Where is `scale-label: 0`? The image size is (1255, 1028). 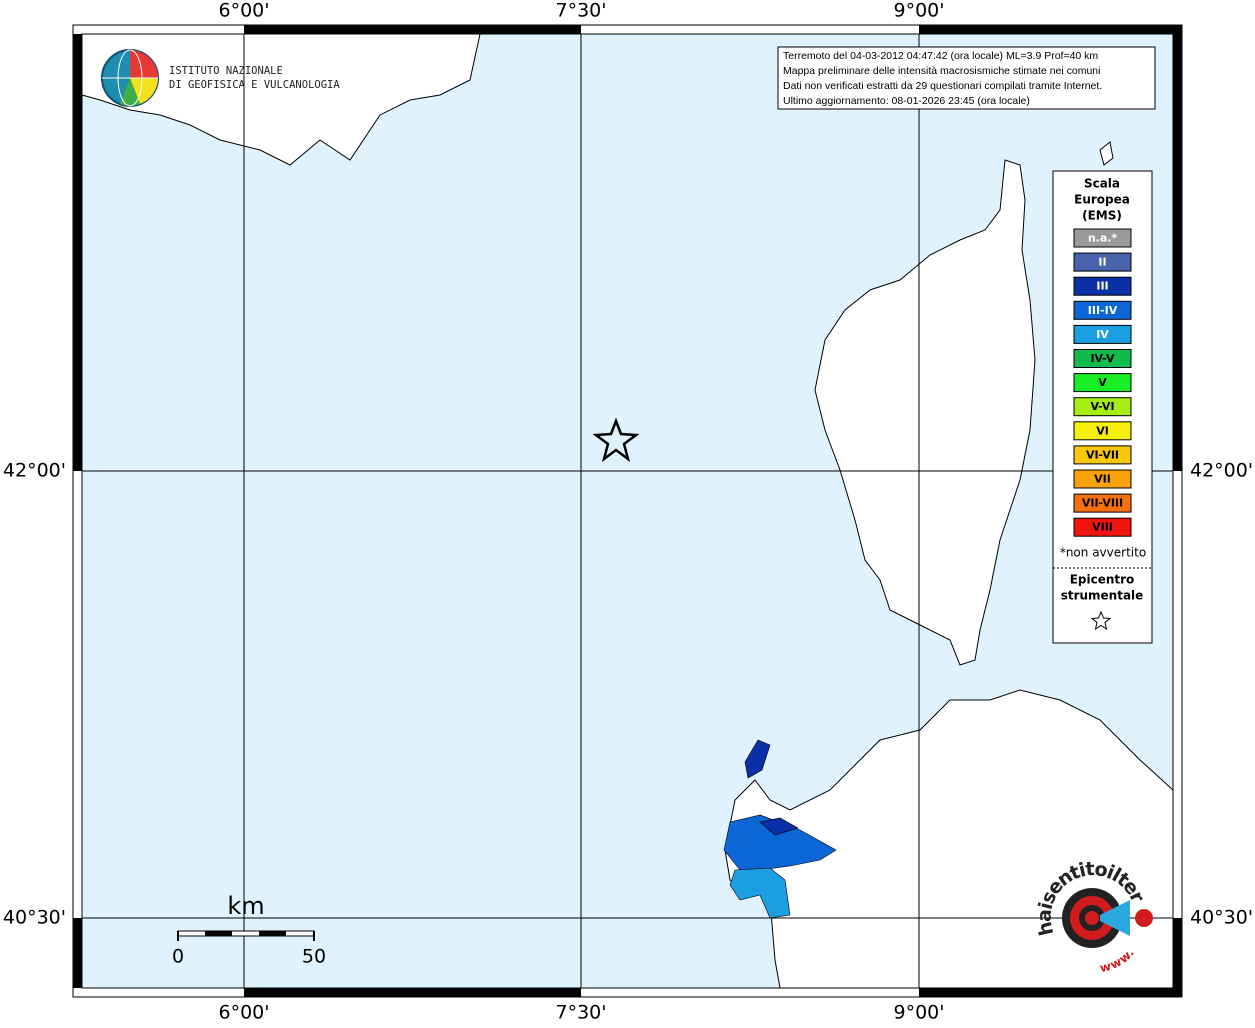 scale-label: 0 is located at coordinates (178, 957).